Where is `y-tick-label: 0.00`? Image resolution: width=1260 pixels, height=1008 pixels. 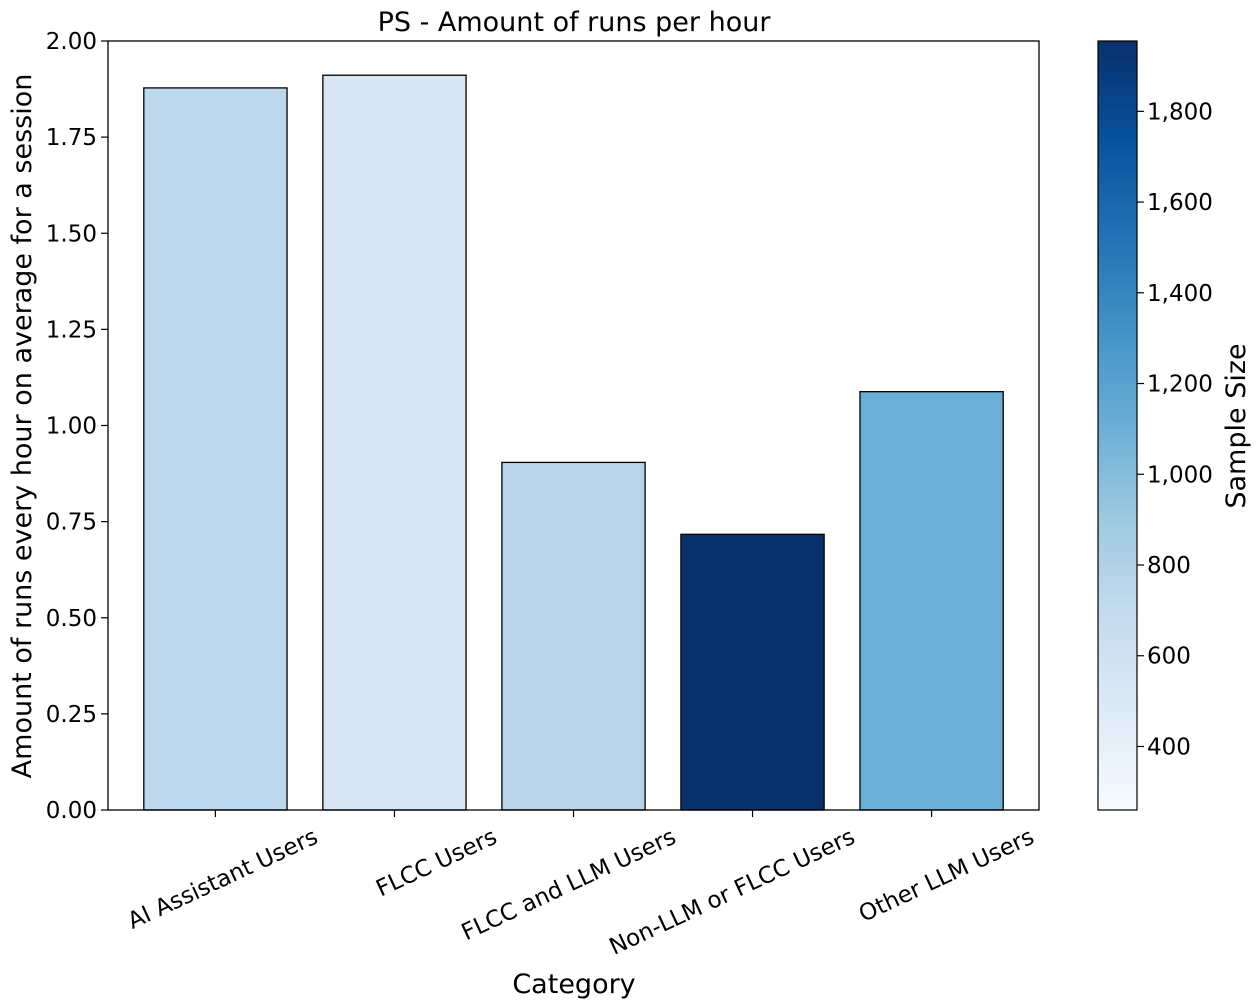 y-tick-label: 0.00 is located at coordinates (71, 811).